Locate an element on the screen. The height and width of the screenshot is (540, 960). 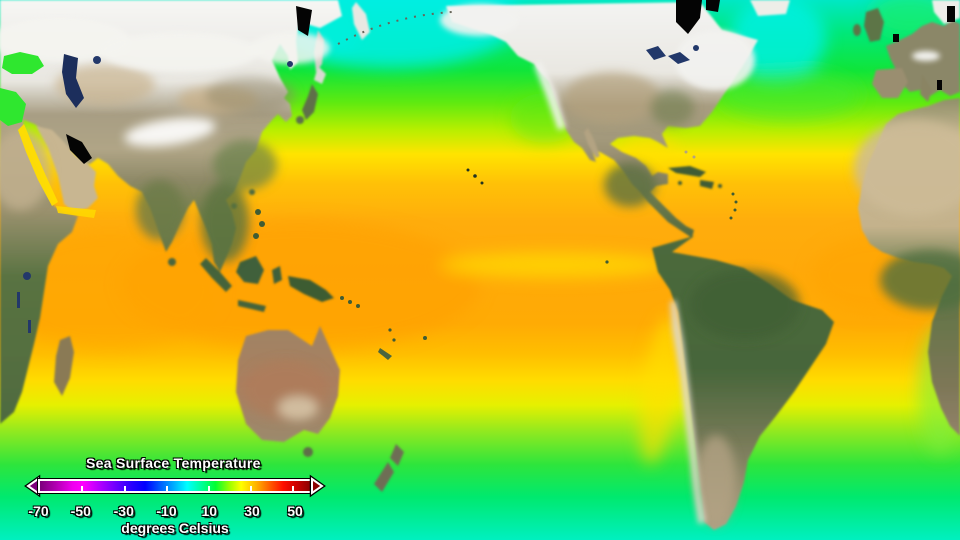
adriatic-nodata is located at coordinates (939, 85).